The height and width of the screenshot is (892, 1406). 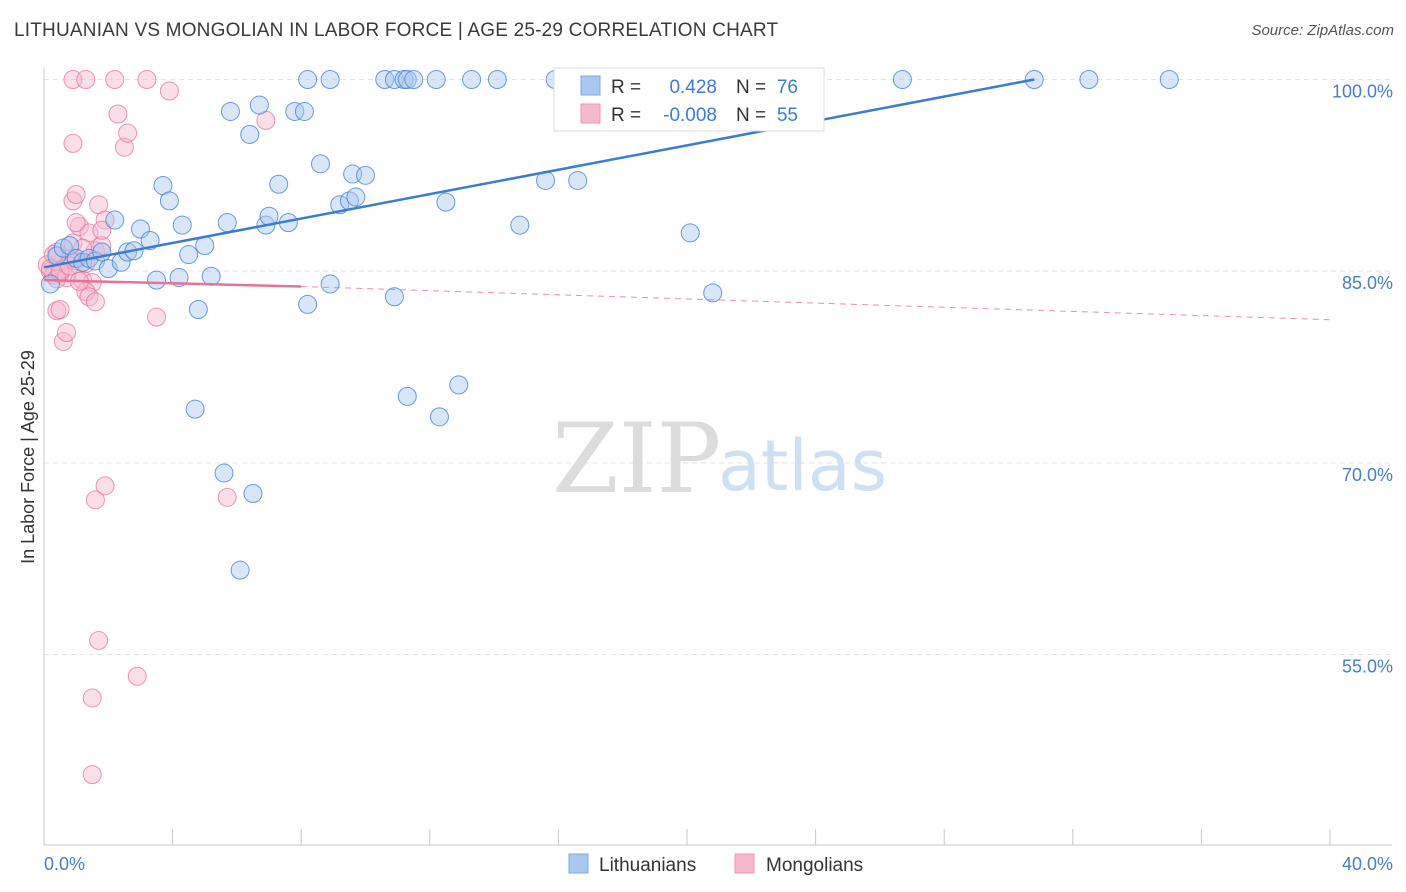 I want to click on watermark: ZIP atlas, so click(x=719, y=459).